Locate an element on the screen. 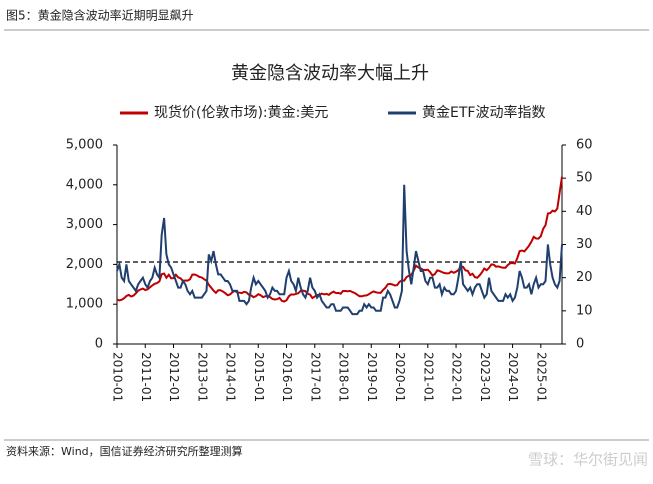 This screenshot has width=653, height=484. y-tick-label: 0 is located at coordinates (99, 344).